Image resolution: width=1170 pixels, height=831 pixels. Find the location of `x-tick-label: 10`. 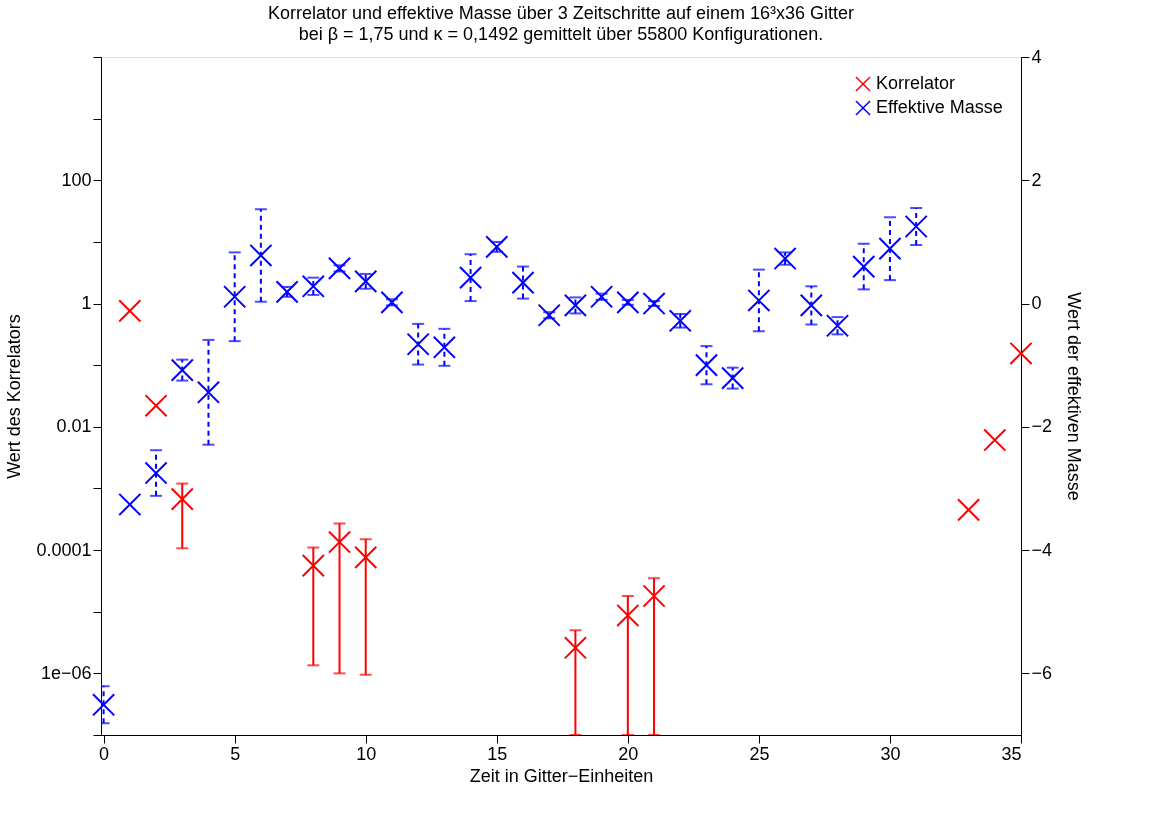

x-tick-label: 10 is located at coordinates (366, 753).